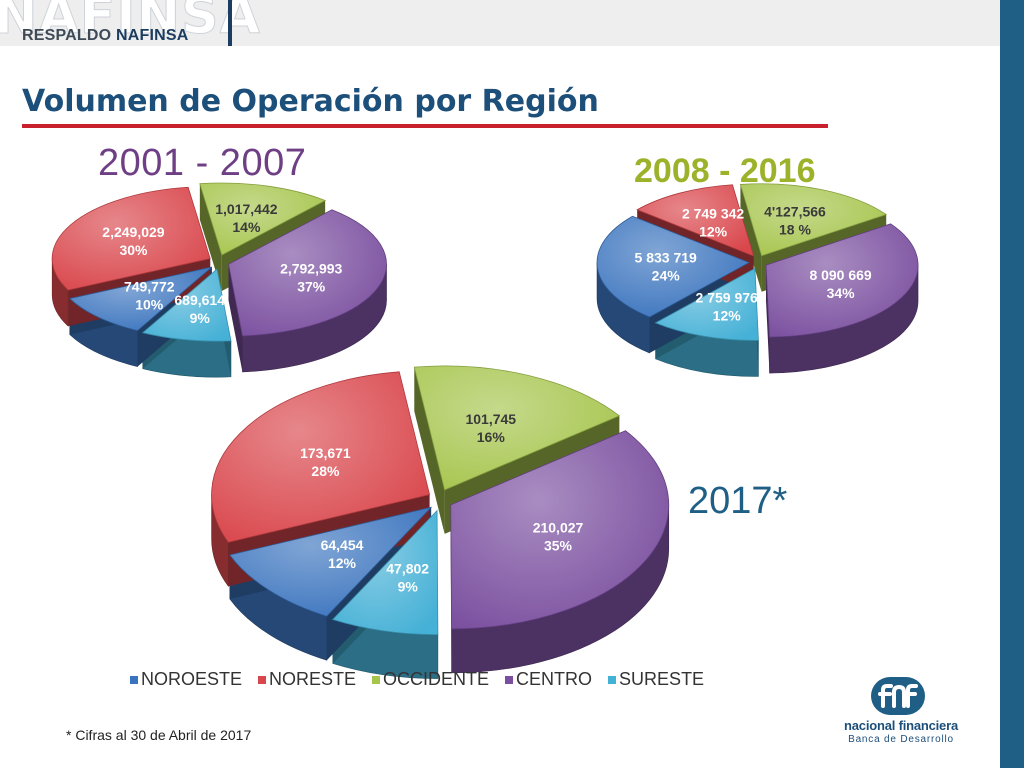 This screenshot has height=768, width=1024. What do you see at coordinates (901, 725) in the screenshot?
I see `logo-name: nacional financiera` at bounding box center [901, 725].